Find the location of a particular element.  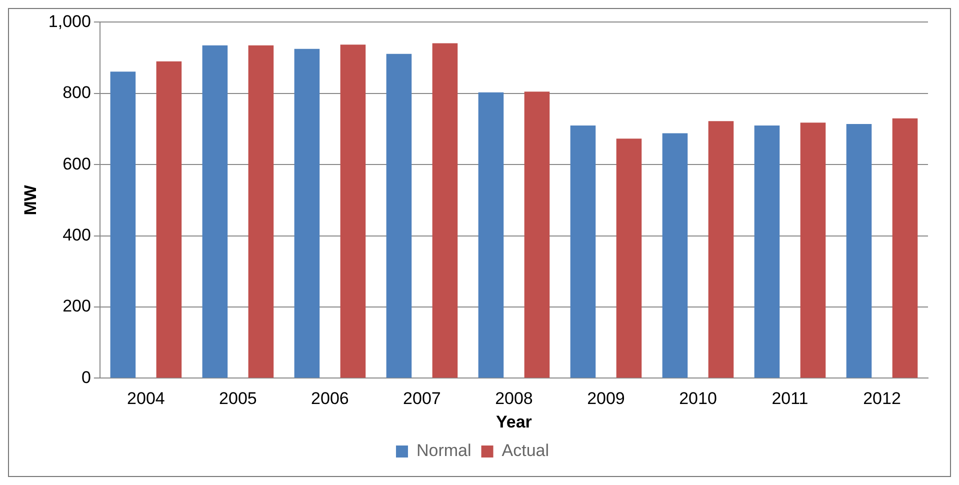

y-tick-label: 0 is located at coordinates (86, 377).